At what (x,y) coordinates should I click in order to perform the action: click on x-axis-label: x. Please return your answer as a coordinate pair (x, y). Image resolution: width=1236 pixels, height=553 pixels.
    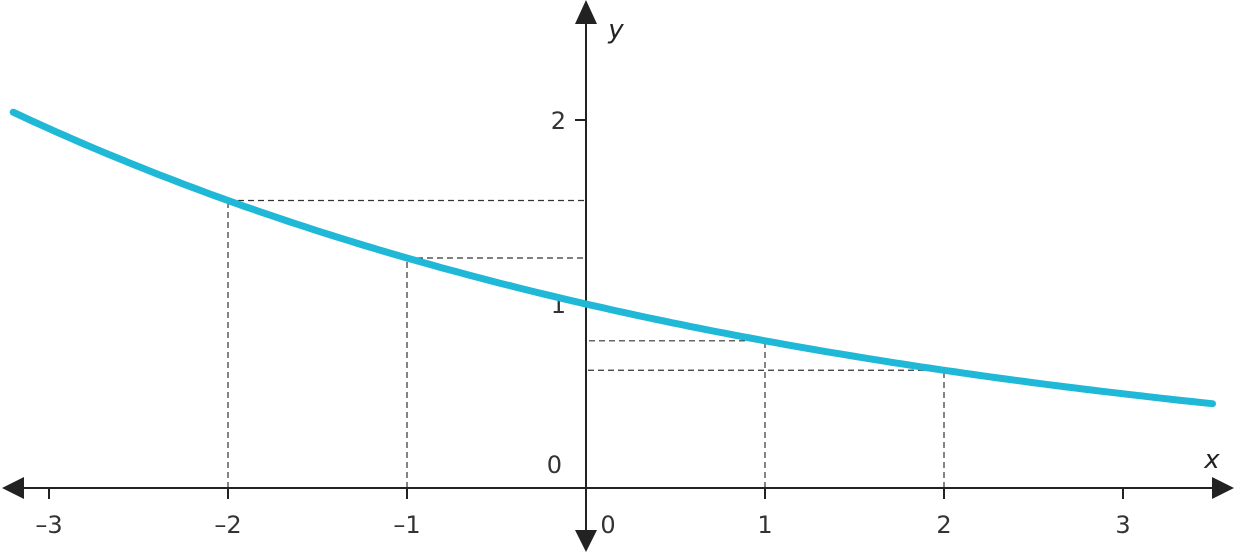
    Looking at the image, I should click on (1211, 460).